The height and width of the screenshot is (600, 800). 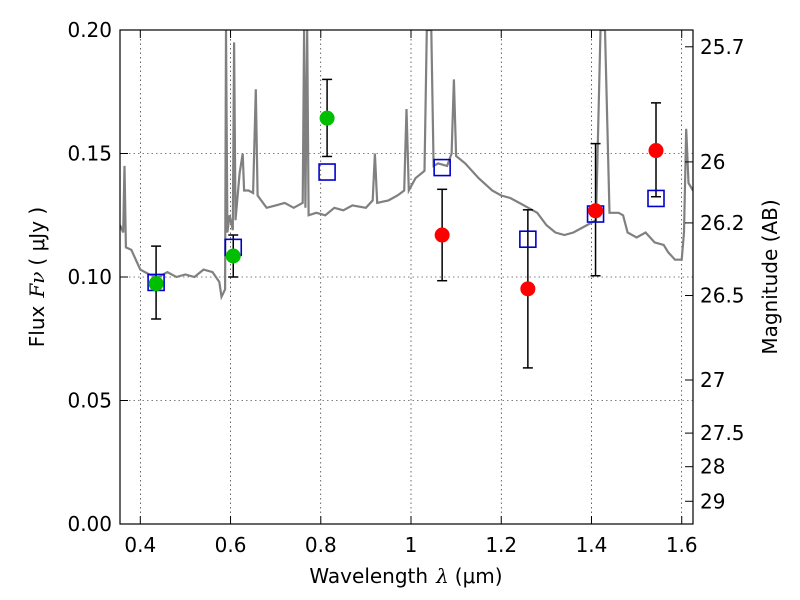 What do you see at coordinates (89, 277) in the screenshot?
I see `y-tick-label: 0.10` at bounding box center [89, 277].